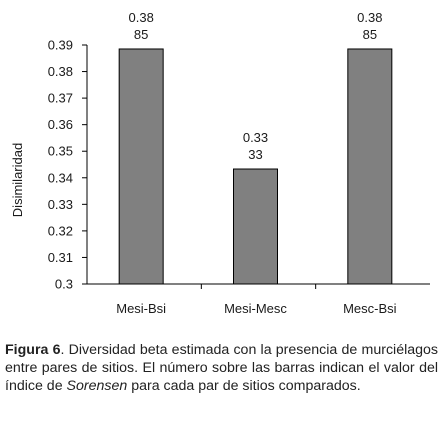 The height and width of the screenshot is (430, 444). I want to click on y-tick-label: 0.31, so click(60, 257).